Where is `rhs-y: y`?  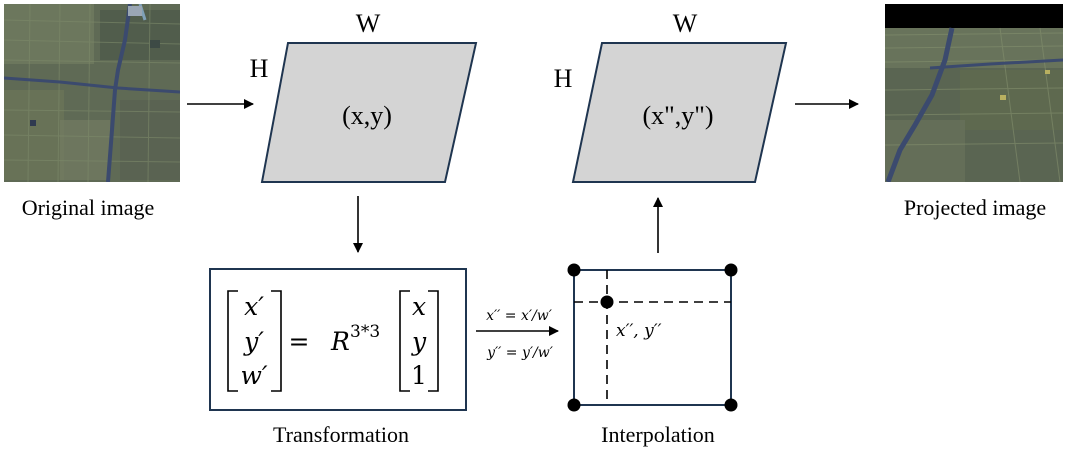 rhs-y: y is located at coordinates (419, 341).